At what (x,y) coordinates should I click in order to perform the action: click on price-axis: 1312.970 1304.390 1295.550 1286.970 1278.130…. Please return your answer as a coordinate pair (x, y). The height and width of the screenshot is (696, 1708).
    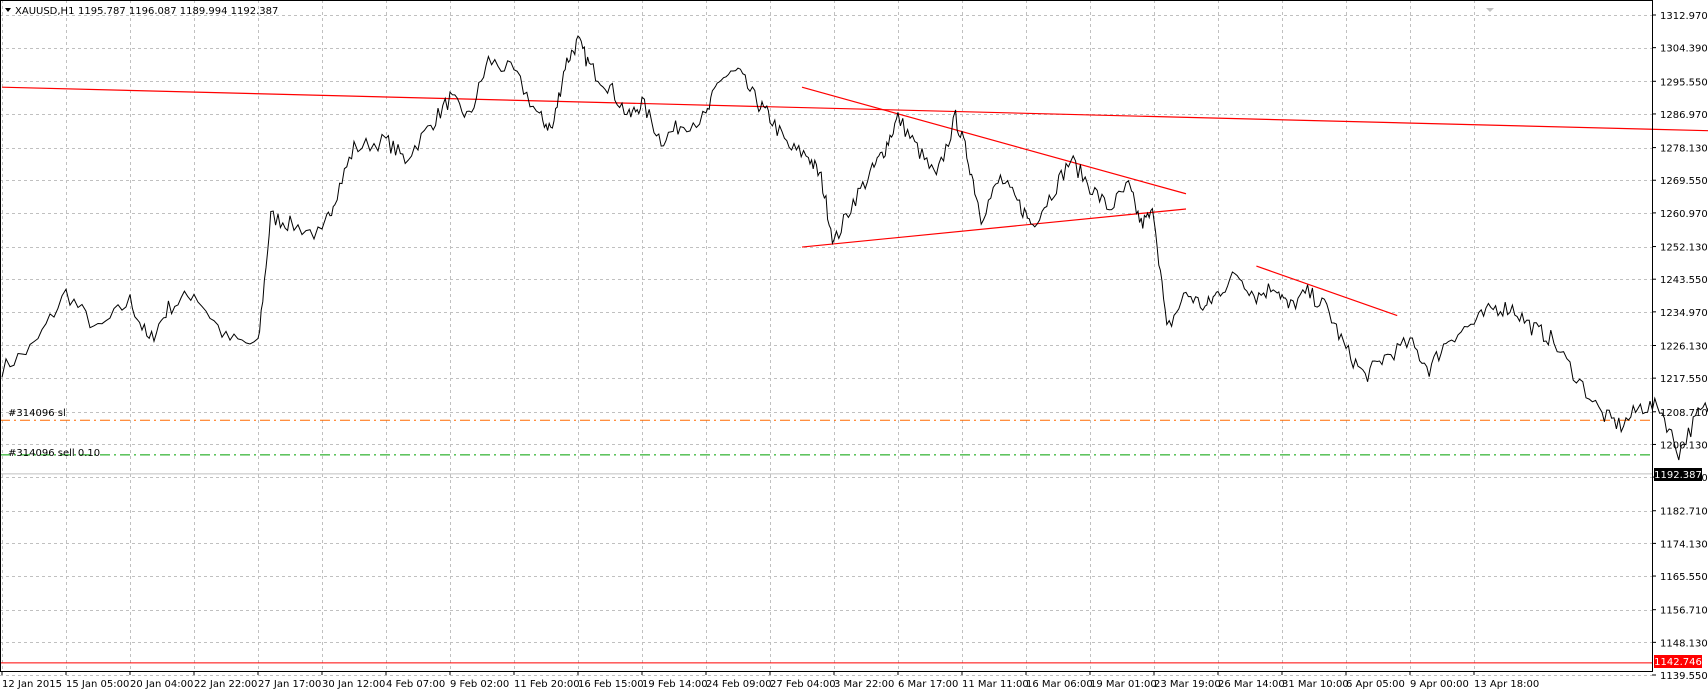
    Looking at the image, I should click on (1680, 346).